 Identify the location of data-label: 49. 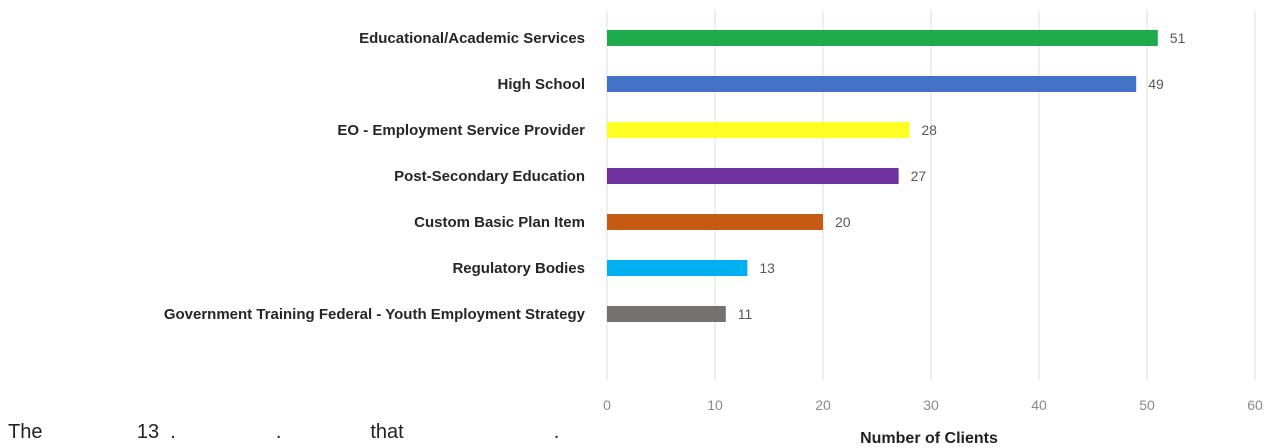
(1156, 84).